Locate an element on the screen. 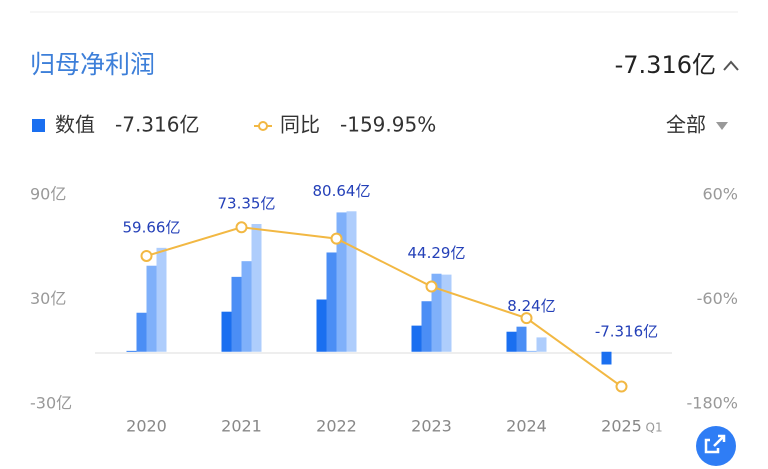 This screenshot has width=768, height=469. data-label: 80.64亿 is located at coordinates (342, 191).